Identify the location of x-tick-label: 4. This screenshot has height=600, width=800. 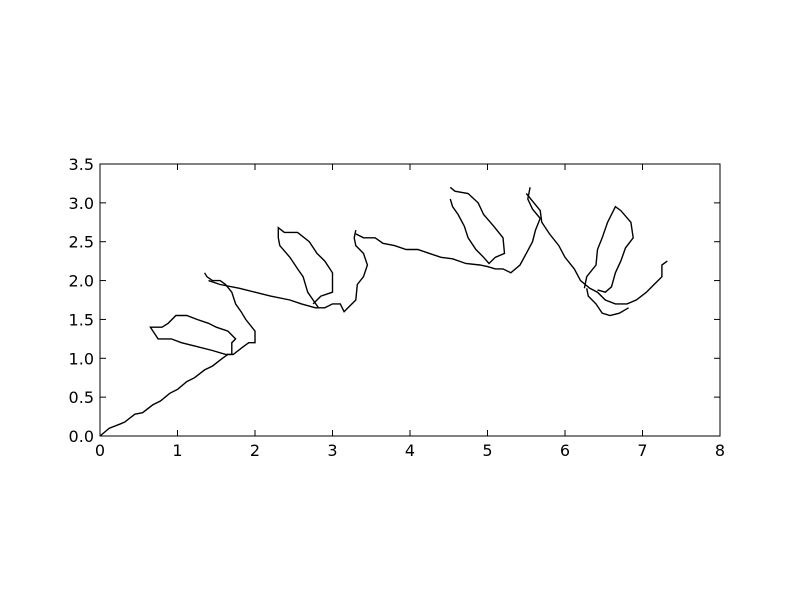
(410, 450).